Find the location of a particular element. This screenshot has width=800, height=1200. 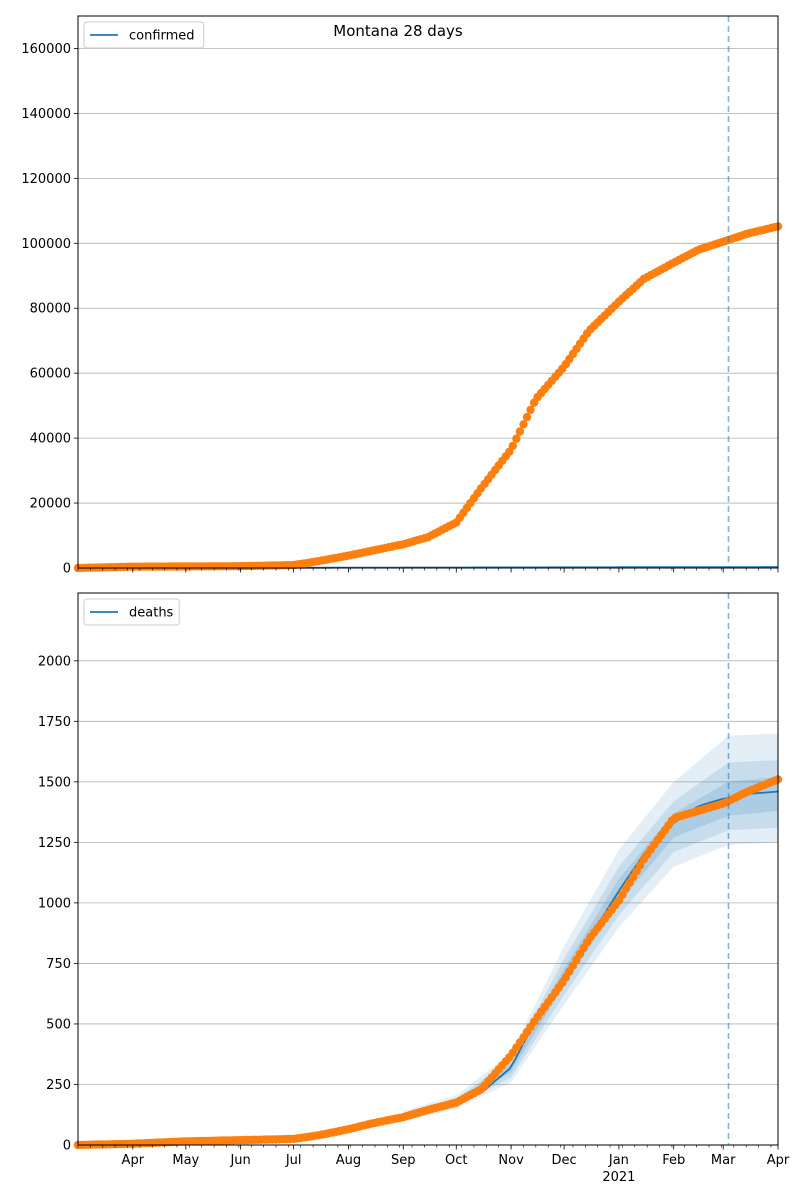

y-tick-label: 160000 is located at coordinates (46, 49).